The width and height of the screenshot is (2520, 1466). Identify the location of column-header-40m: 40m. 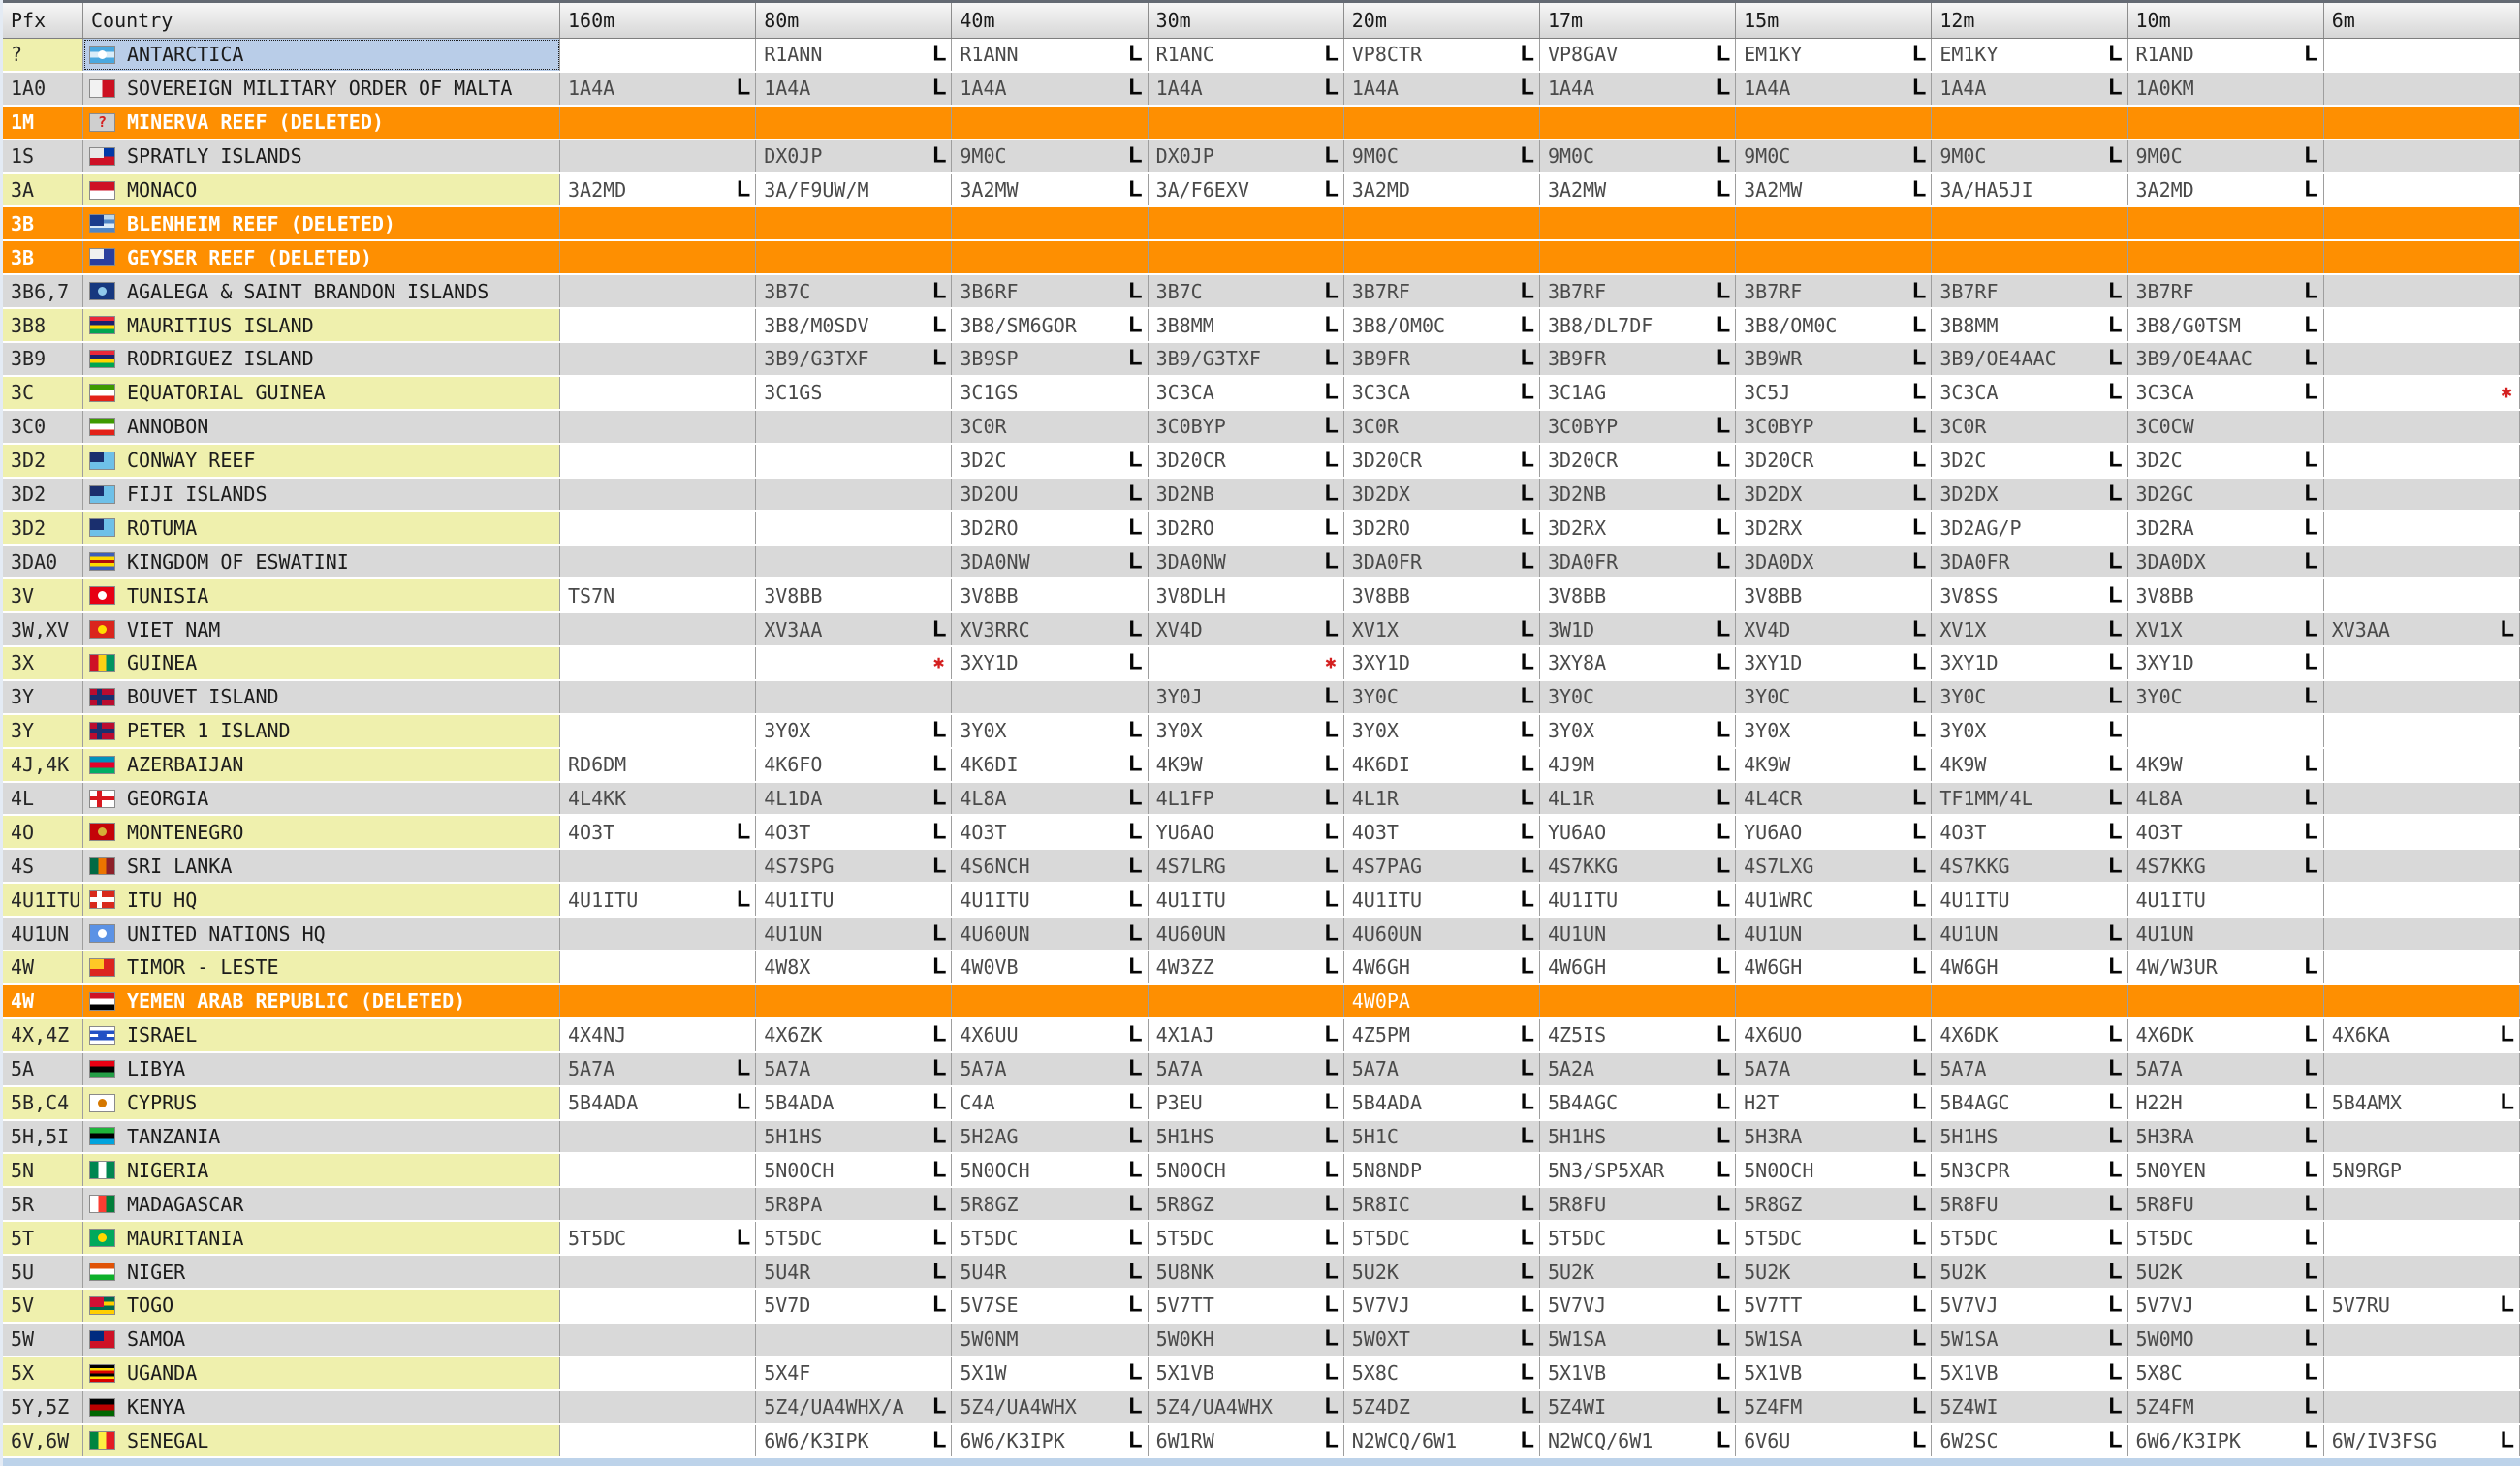
(1051, 21).